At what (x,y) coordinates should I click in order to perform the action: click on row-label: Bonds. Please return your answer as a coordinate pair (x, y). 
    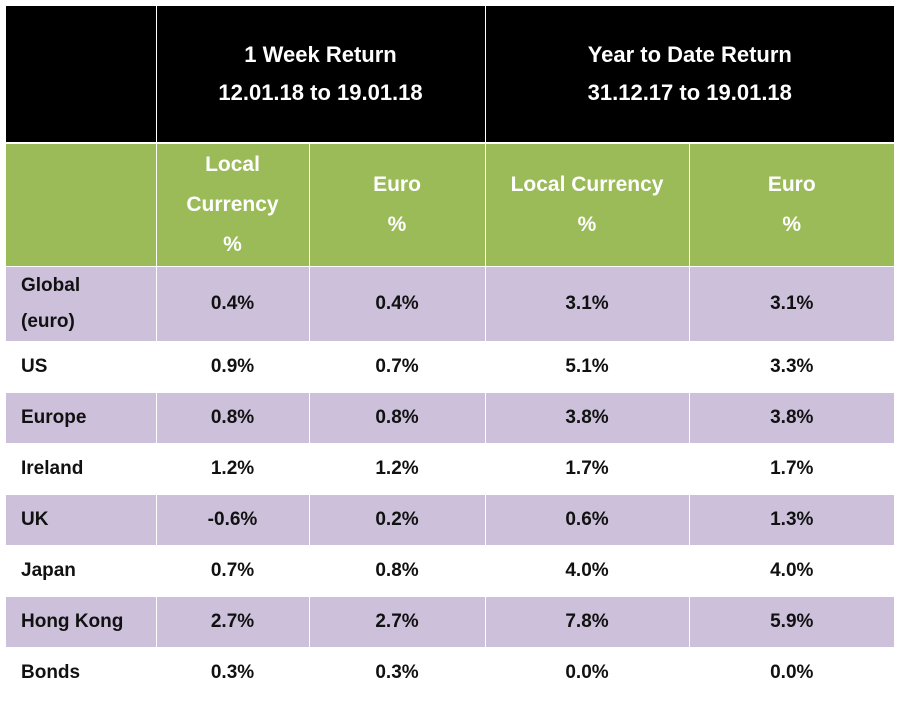
    Looking at the image, I should click on (81, 673).